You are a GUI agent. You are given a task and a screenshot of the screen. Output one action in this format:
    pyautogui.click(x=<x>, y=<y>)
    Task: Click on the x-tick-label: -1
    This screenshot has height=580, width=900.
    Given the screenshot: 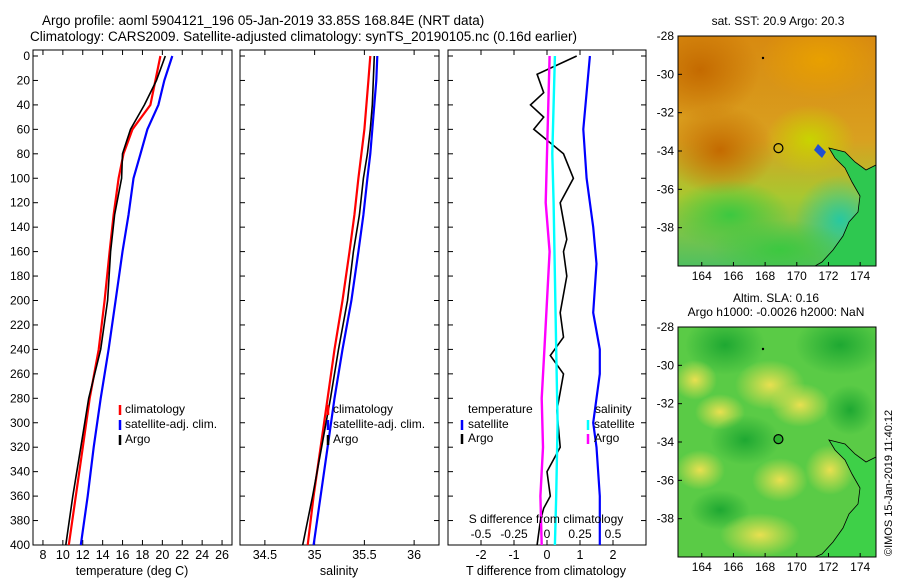 What is the action you would take?
    pyautogui.click(x=513, y=555)
    